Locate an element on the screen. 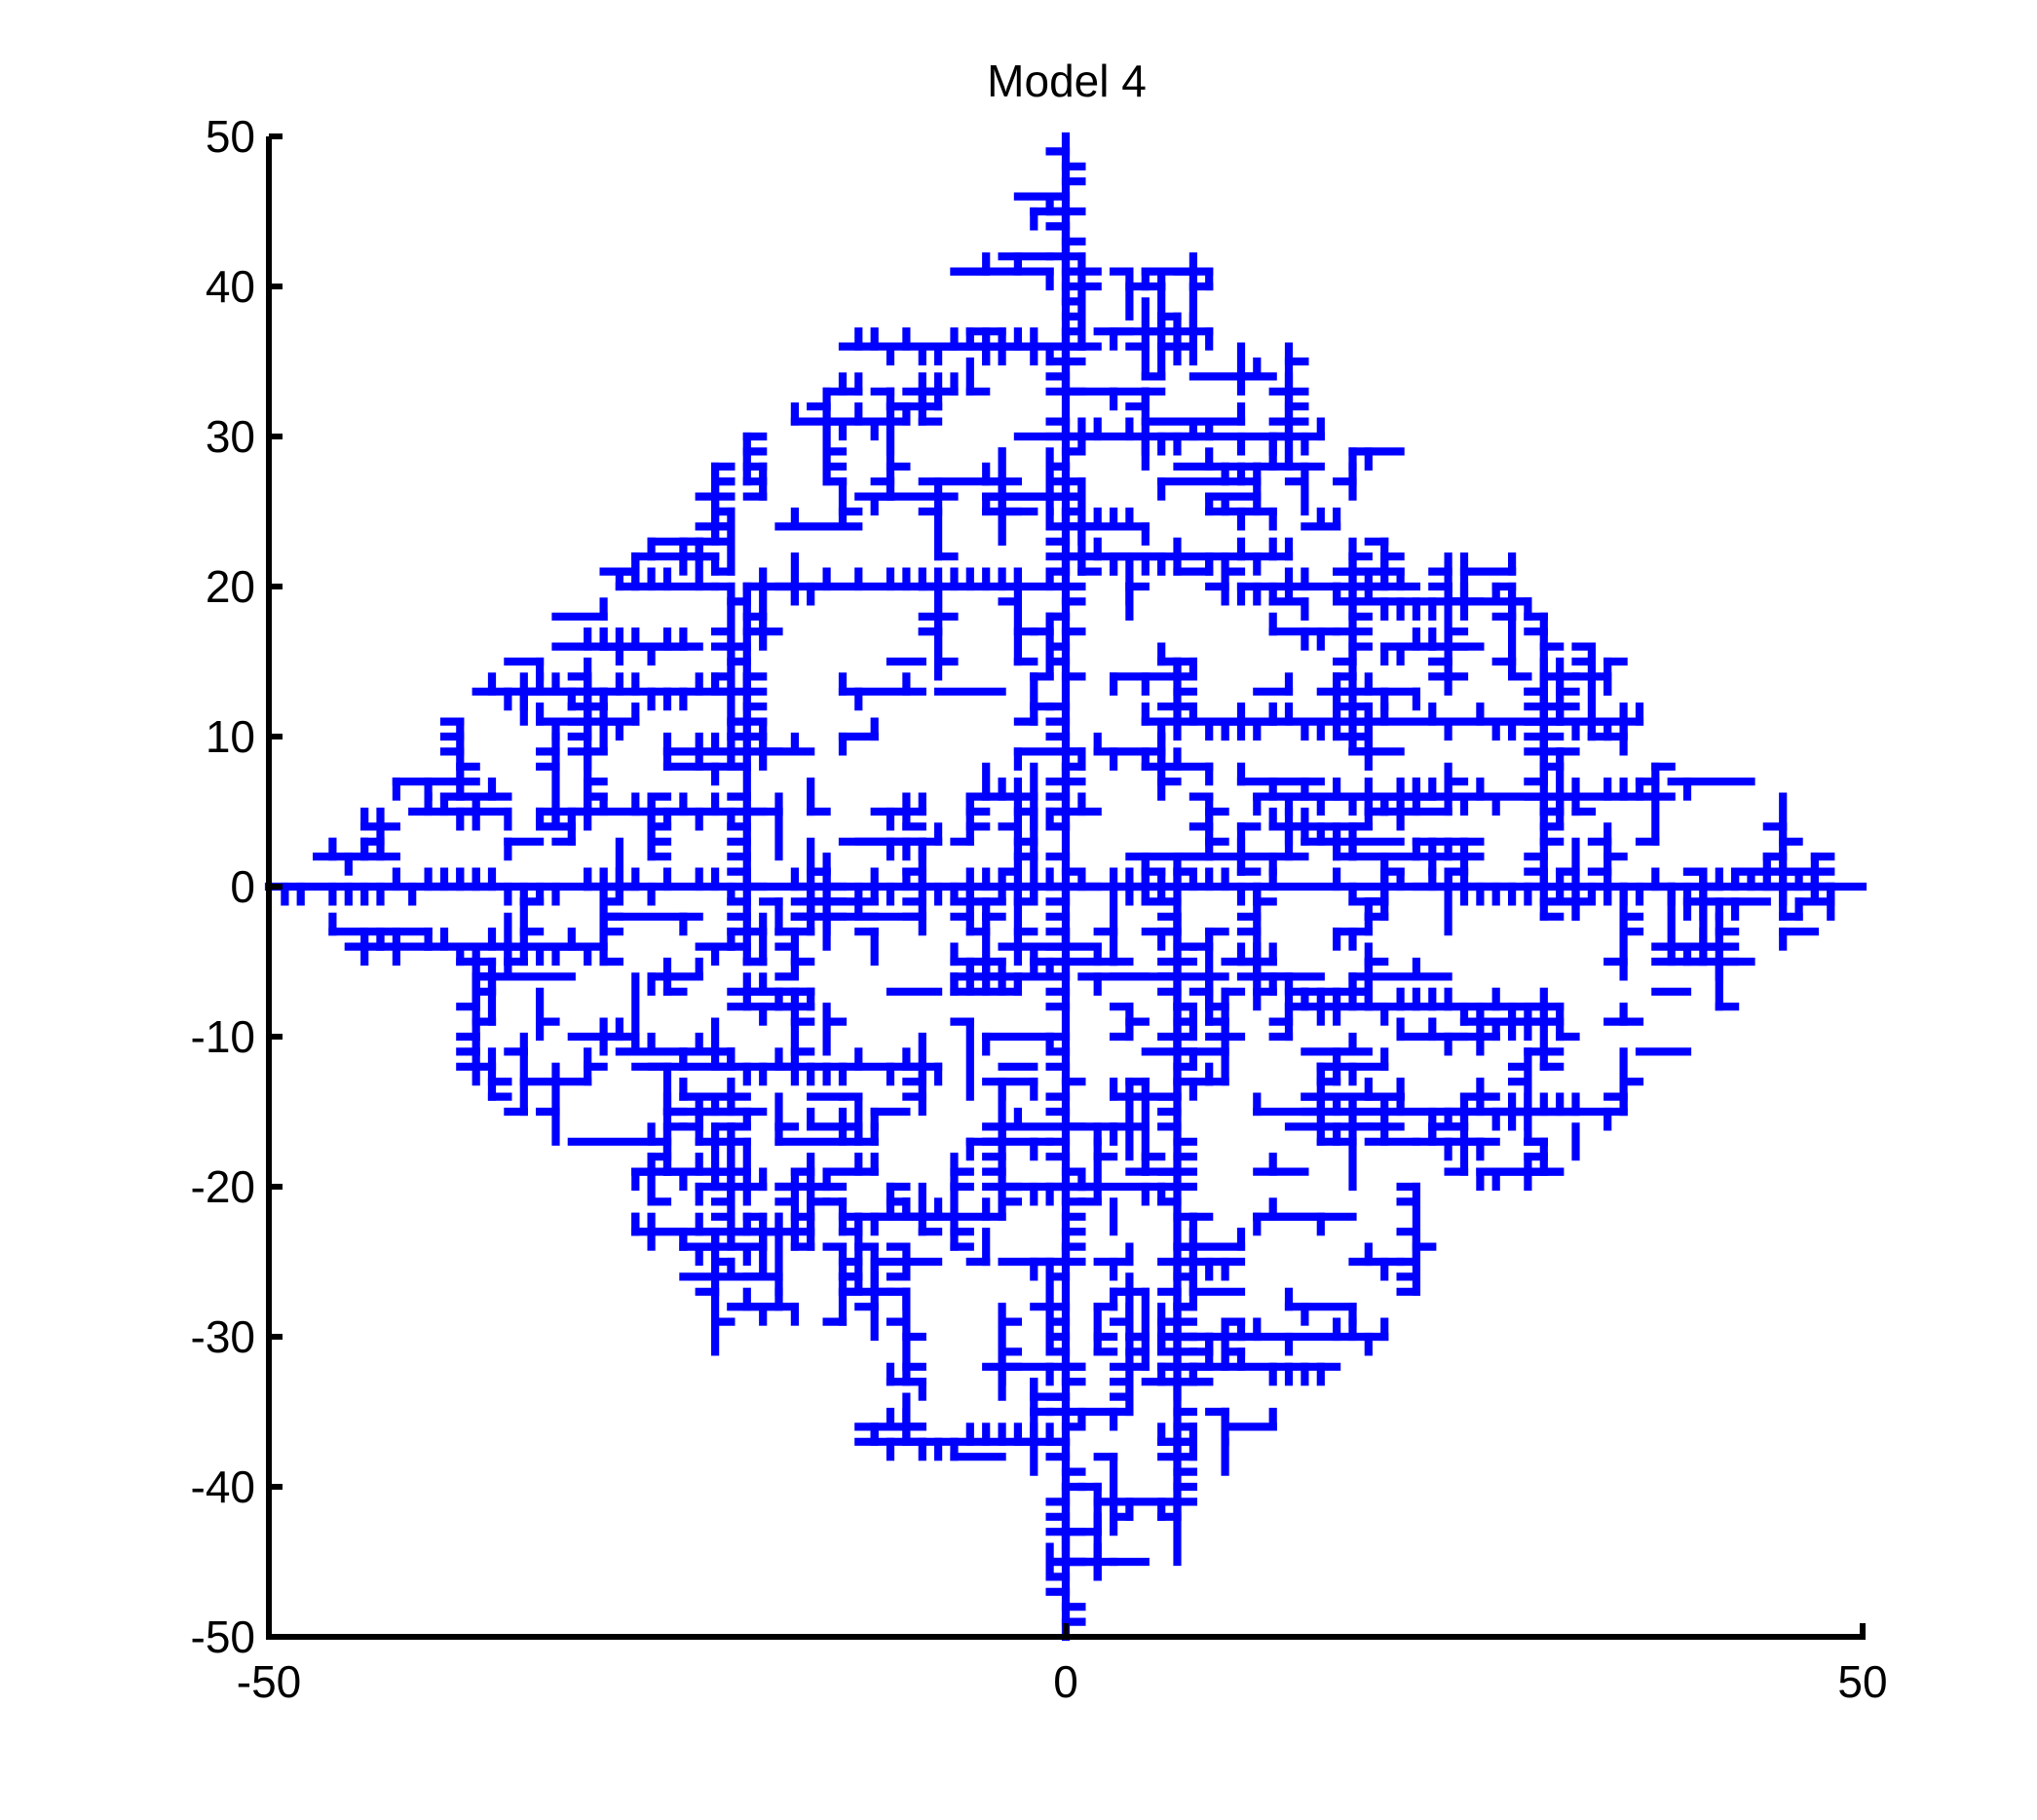 This screenshot has width=2037, height=1820. y-tick-label: -10 is located at coordinates (223, 1036).